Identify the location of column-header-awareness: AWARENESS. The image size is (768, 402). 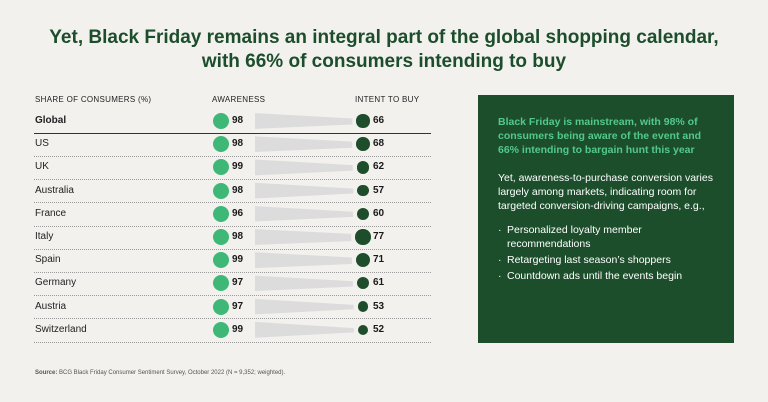
(239, 99).